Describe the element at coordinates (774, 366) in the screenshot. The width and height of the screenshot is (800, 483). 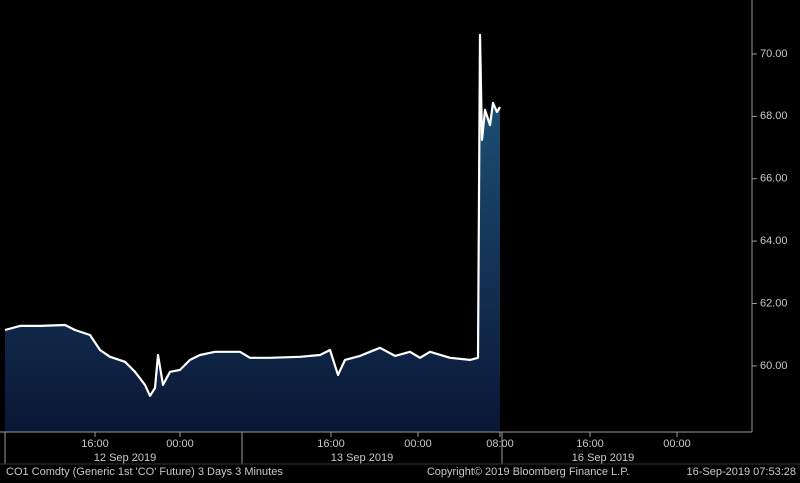
I see `y-tick-label: 60.00` at that location.